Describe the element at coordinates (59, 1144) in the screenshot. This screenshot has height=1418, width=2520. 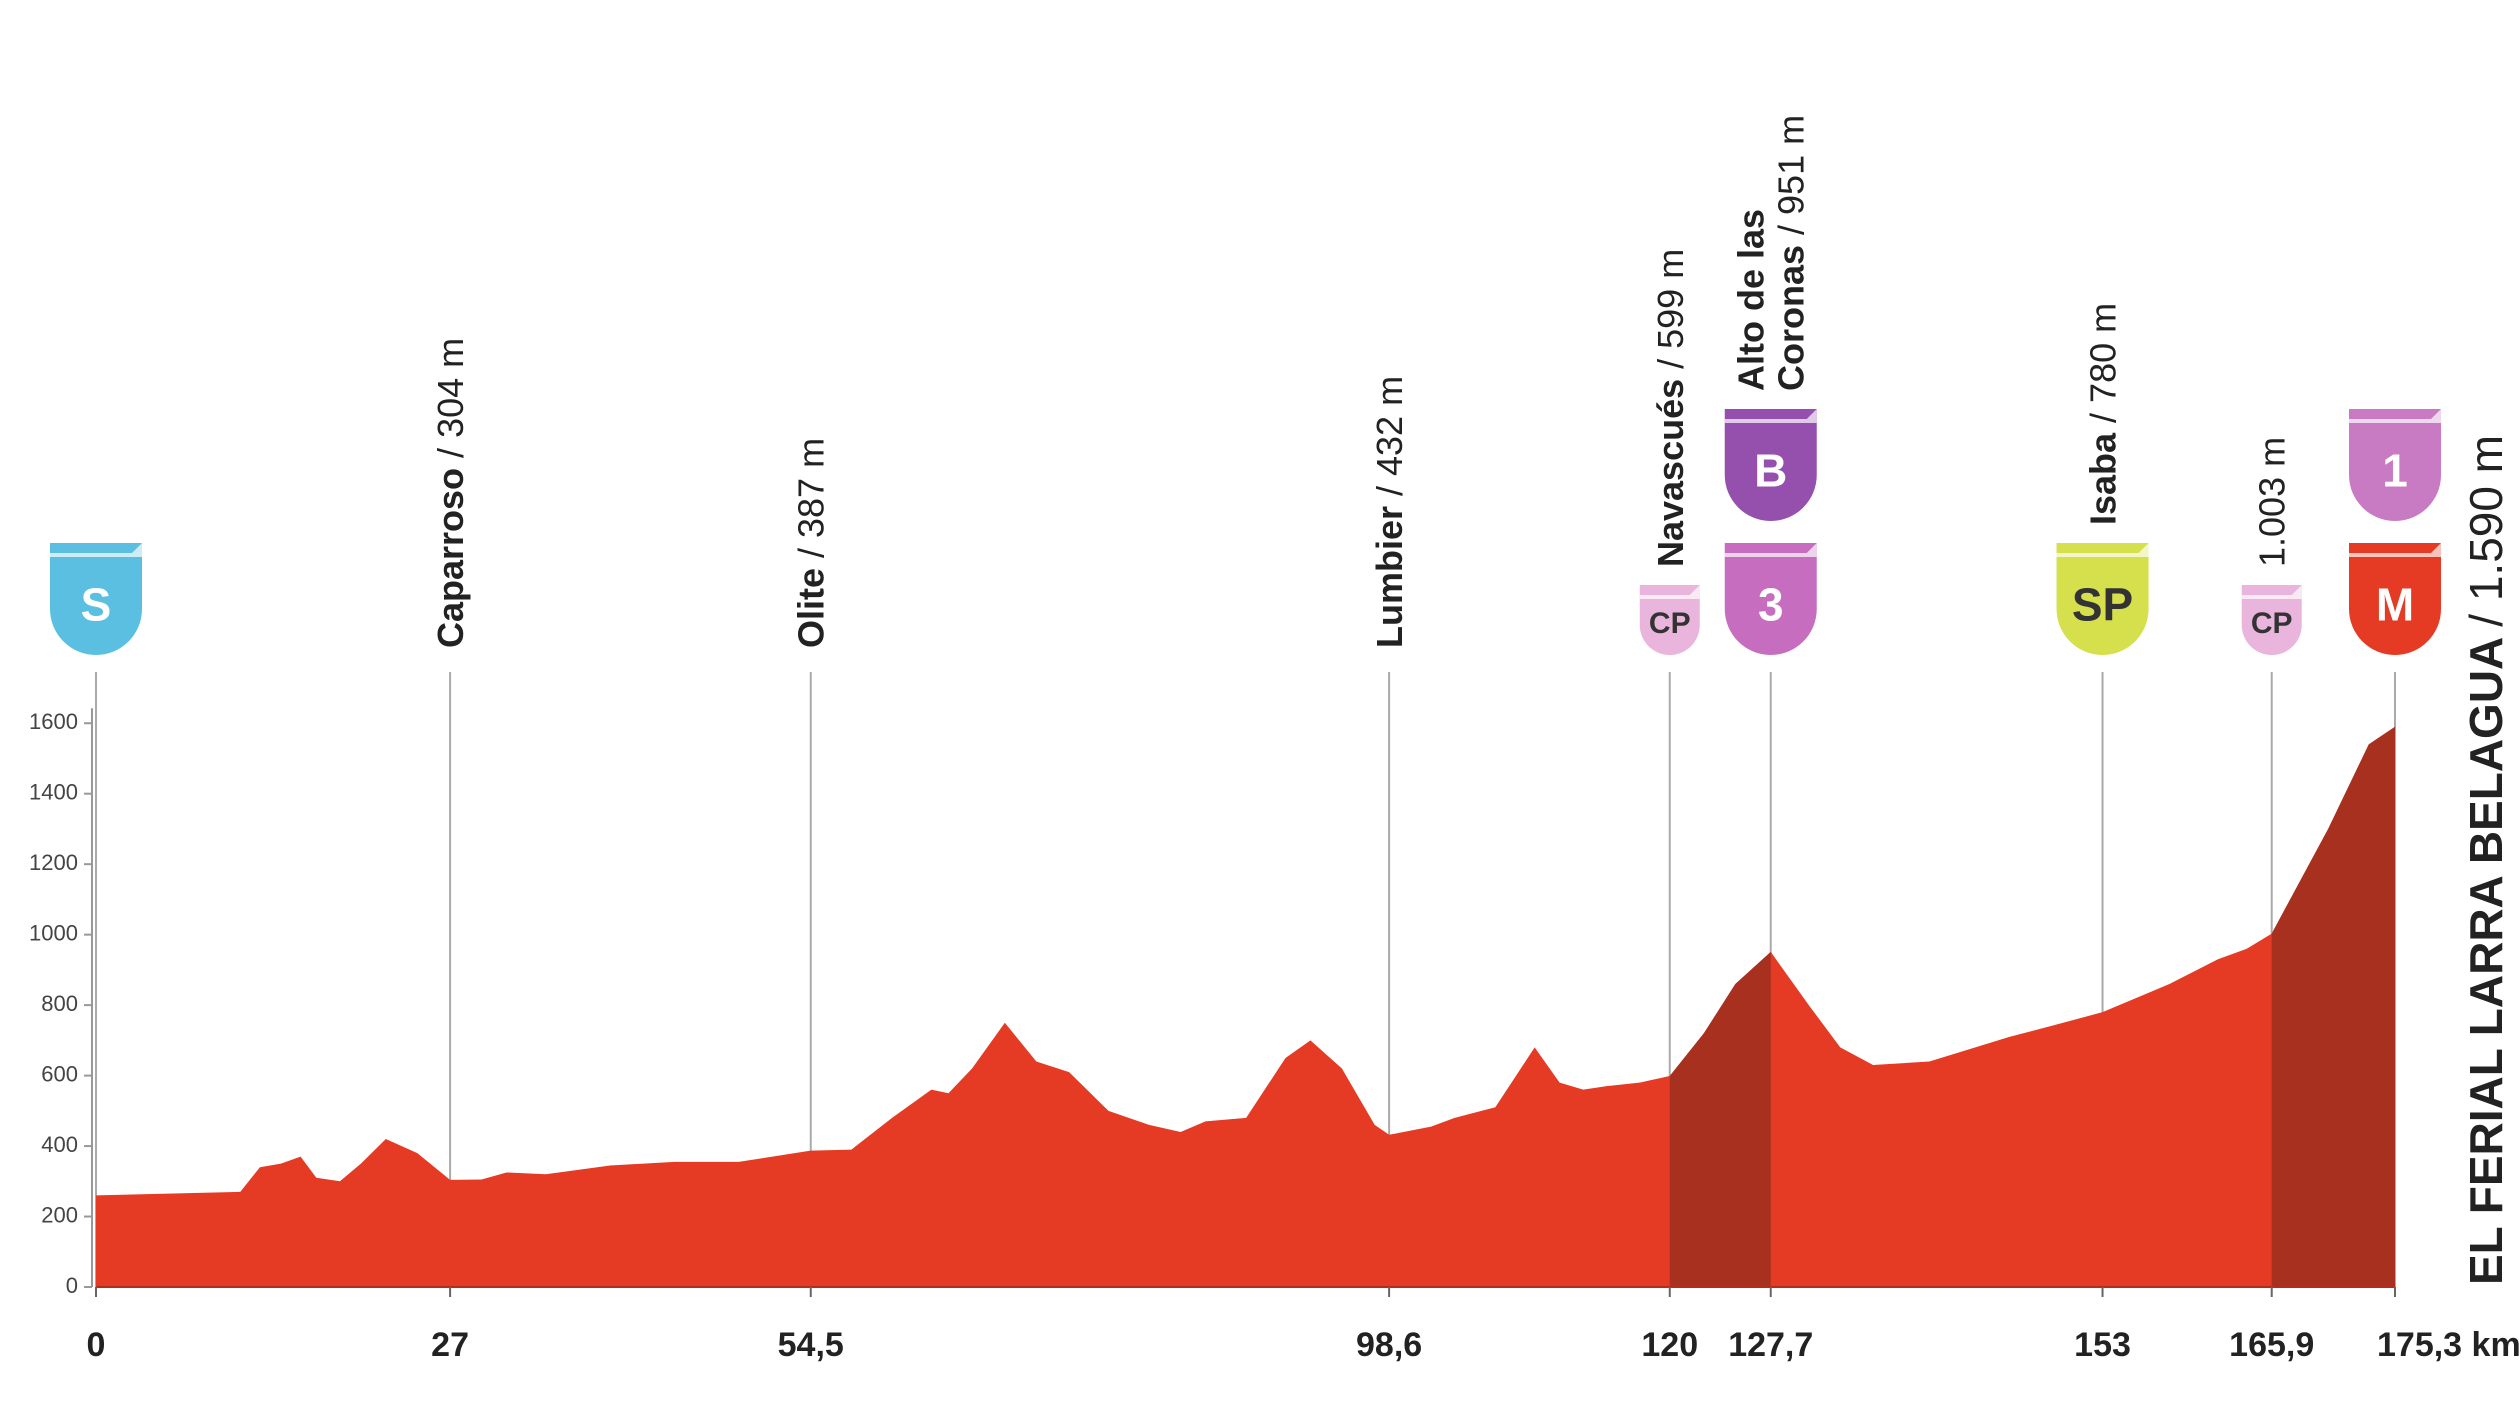
I see `y-tick-label: 400` at that location.